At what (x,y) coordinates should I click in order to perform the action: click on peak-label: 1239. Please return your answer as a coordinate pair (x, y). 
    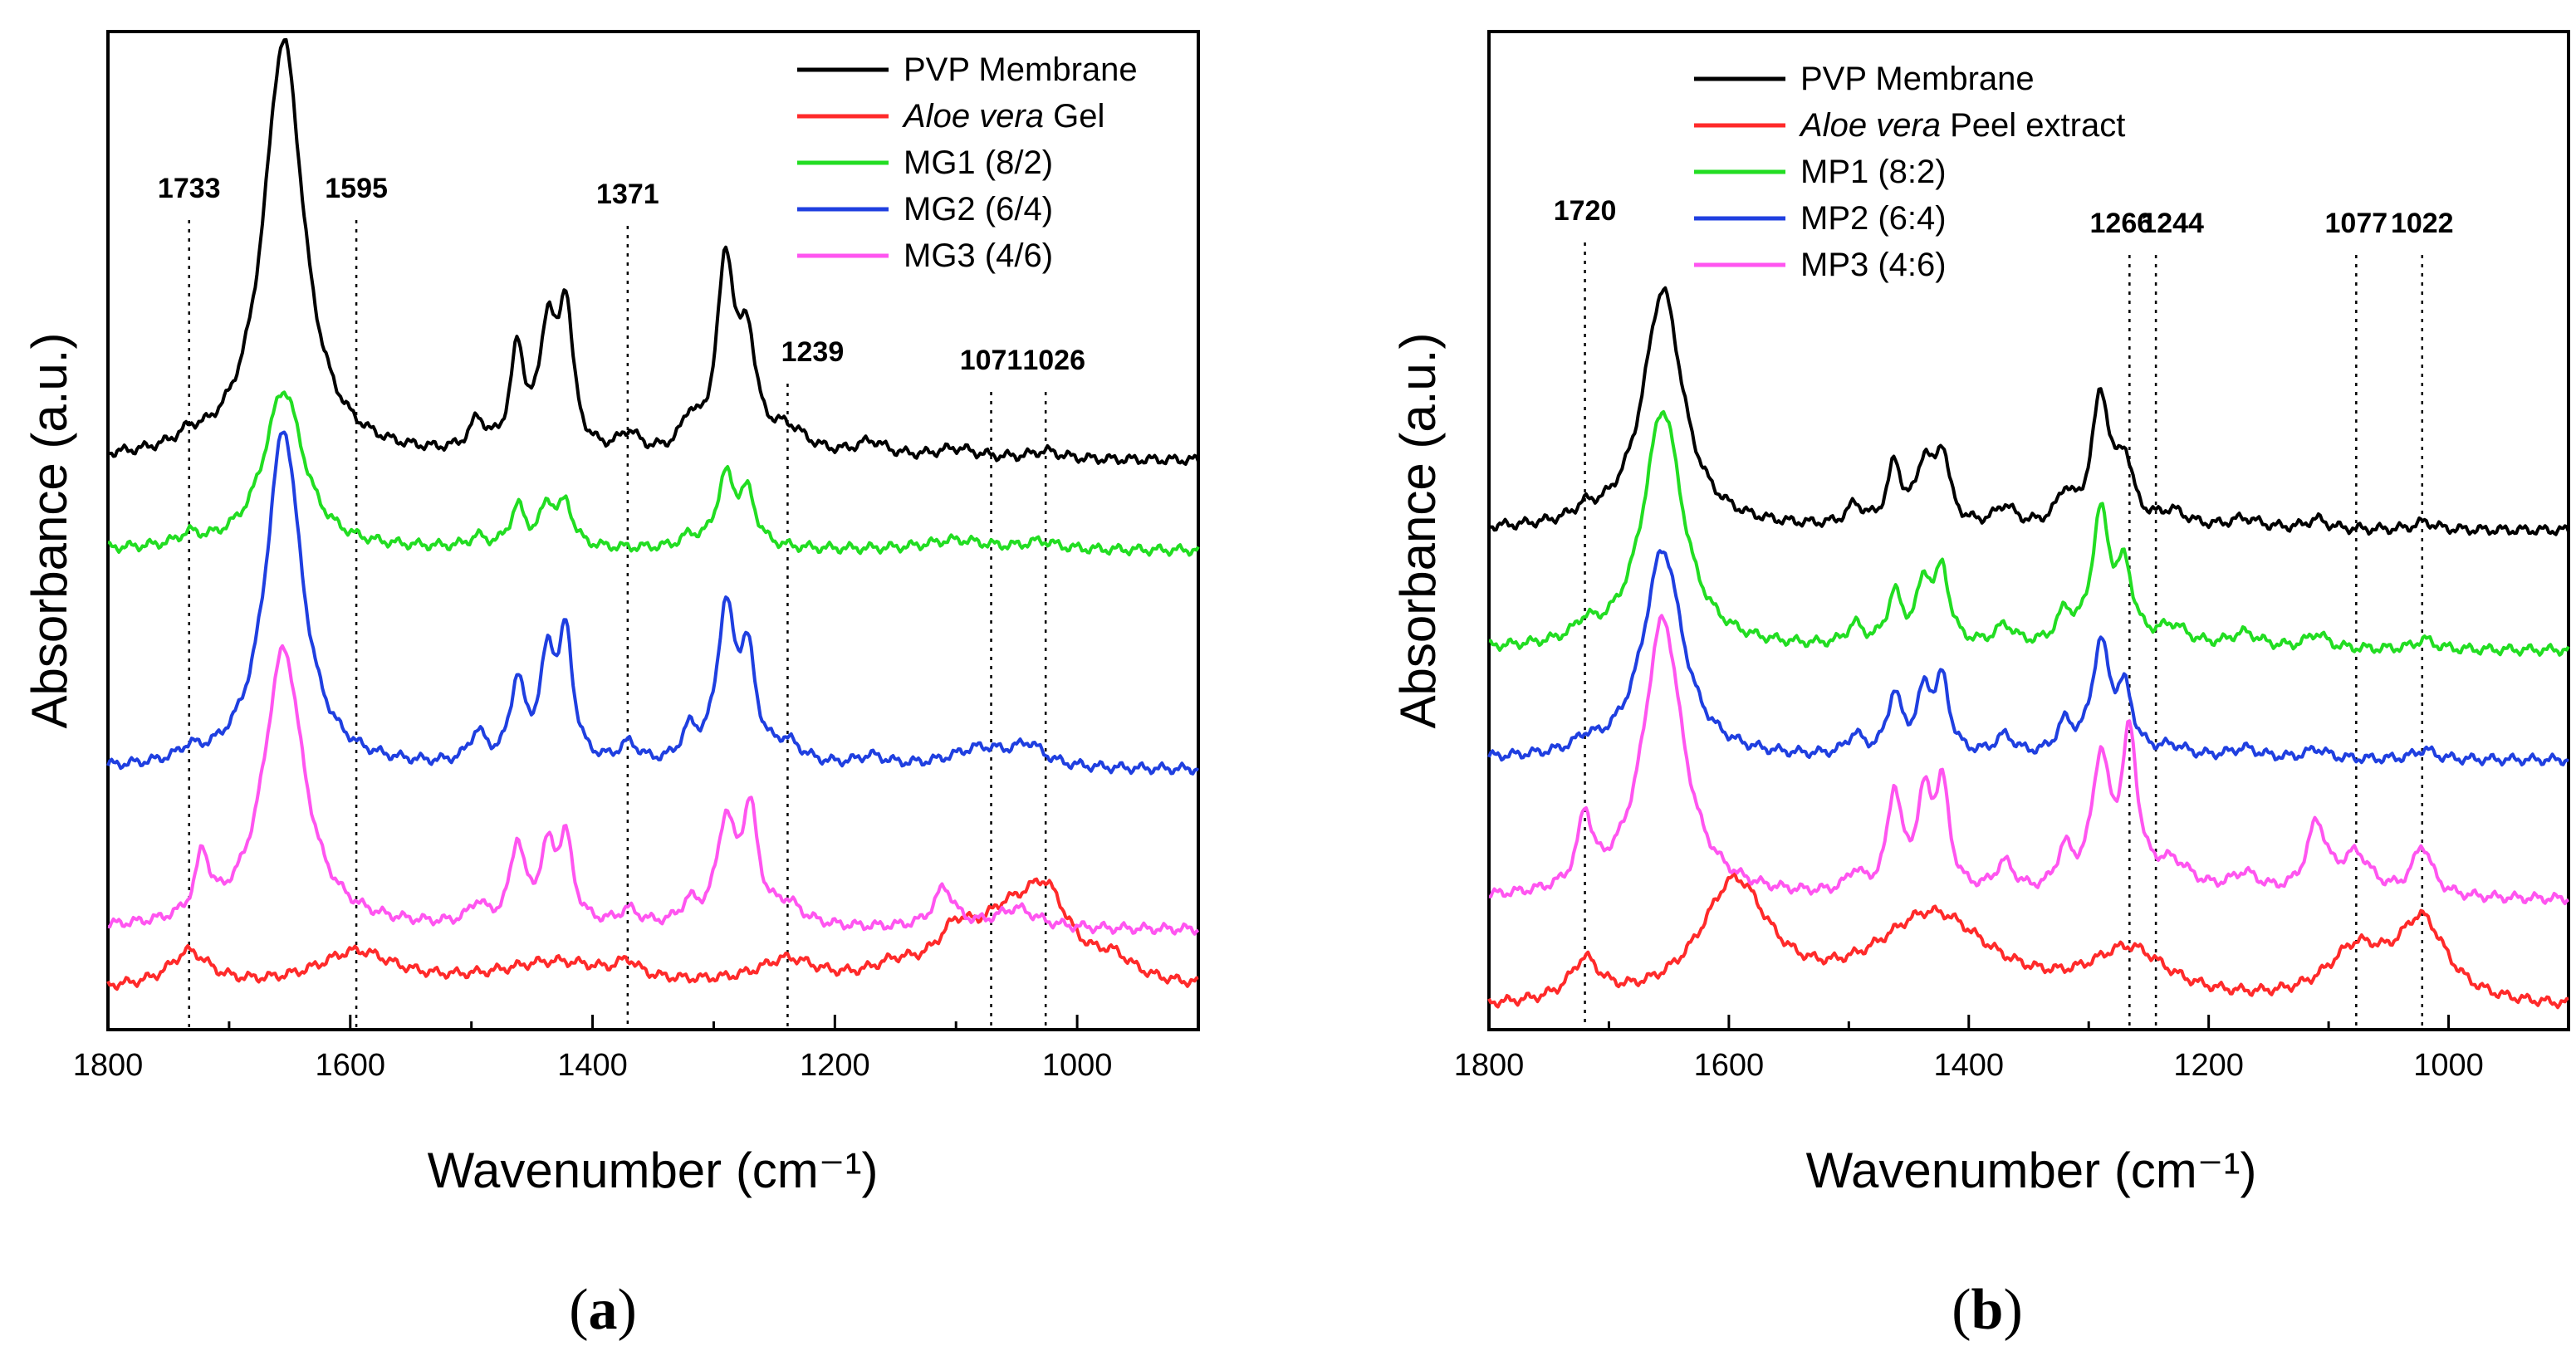
    Looking at the image, I should click on (813, 352).